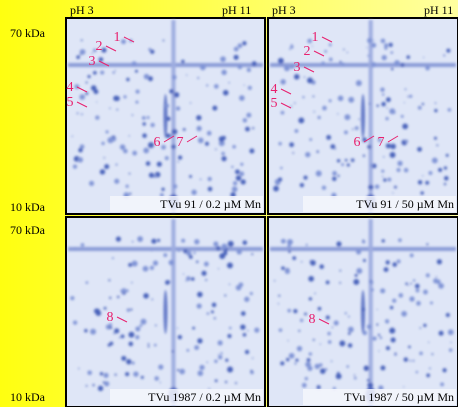 The height and width of the screenshot is (407, 458). Describe the element at coordinates (92, 61) in the screenshot. I see `spot-number: 3` at that location.